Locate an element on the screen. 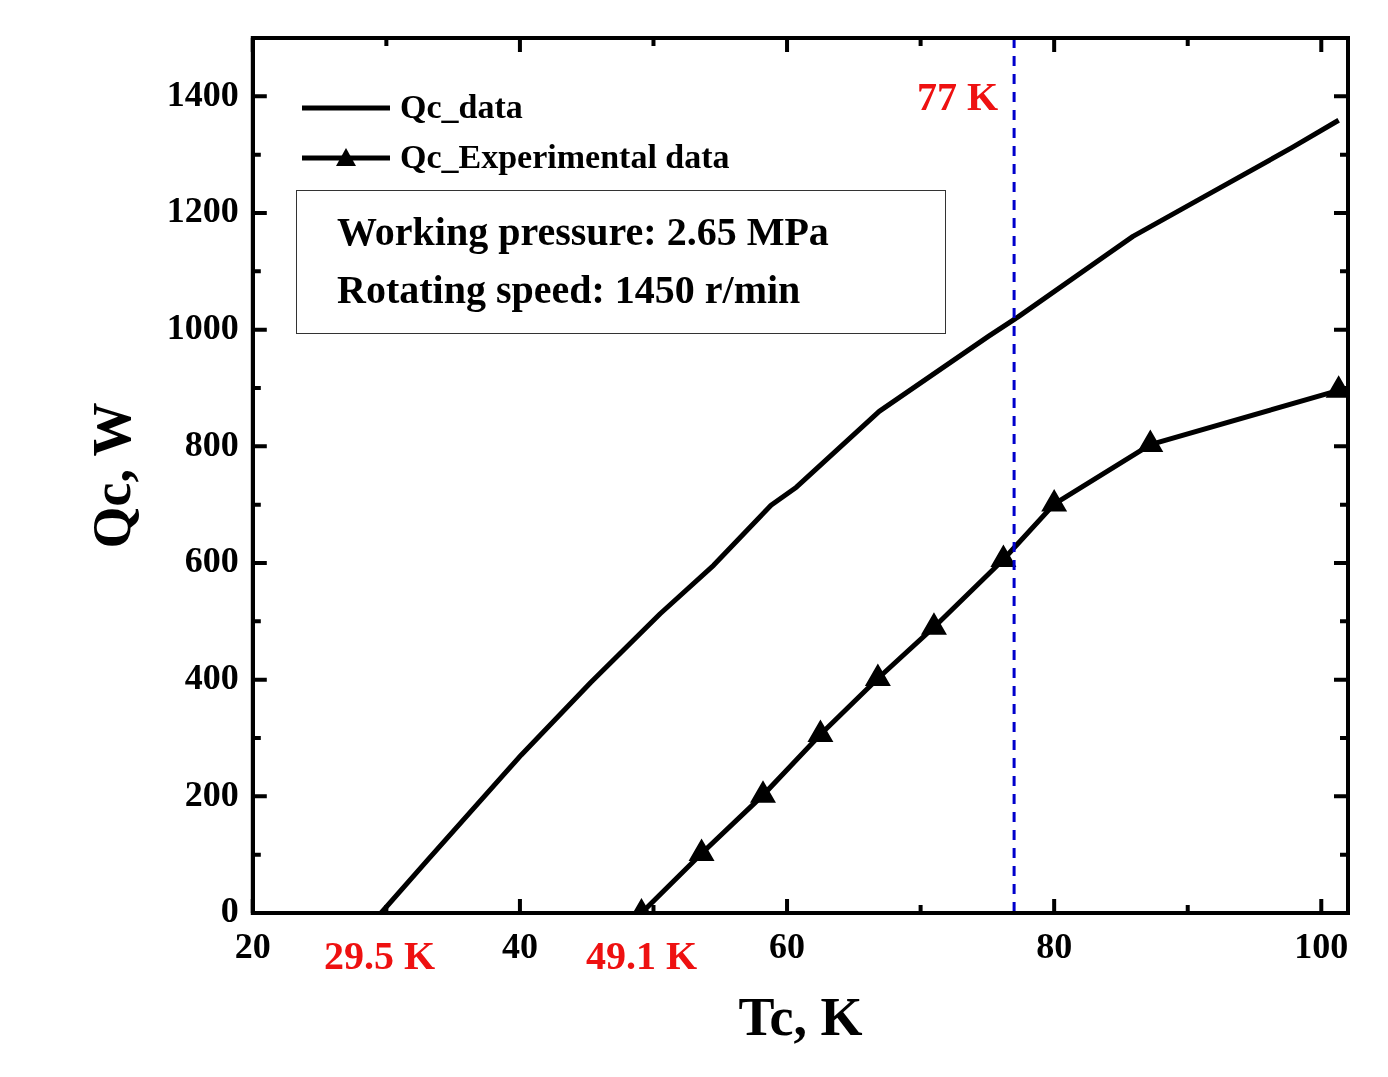  x-tick-label: 40 is located at coordinates (519, 945).